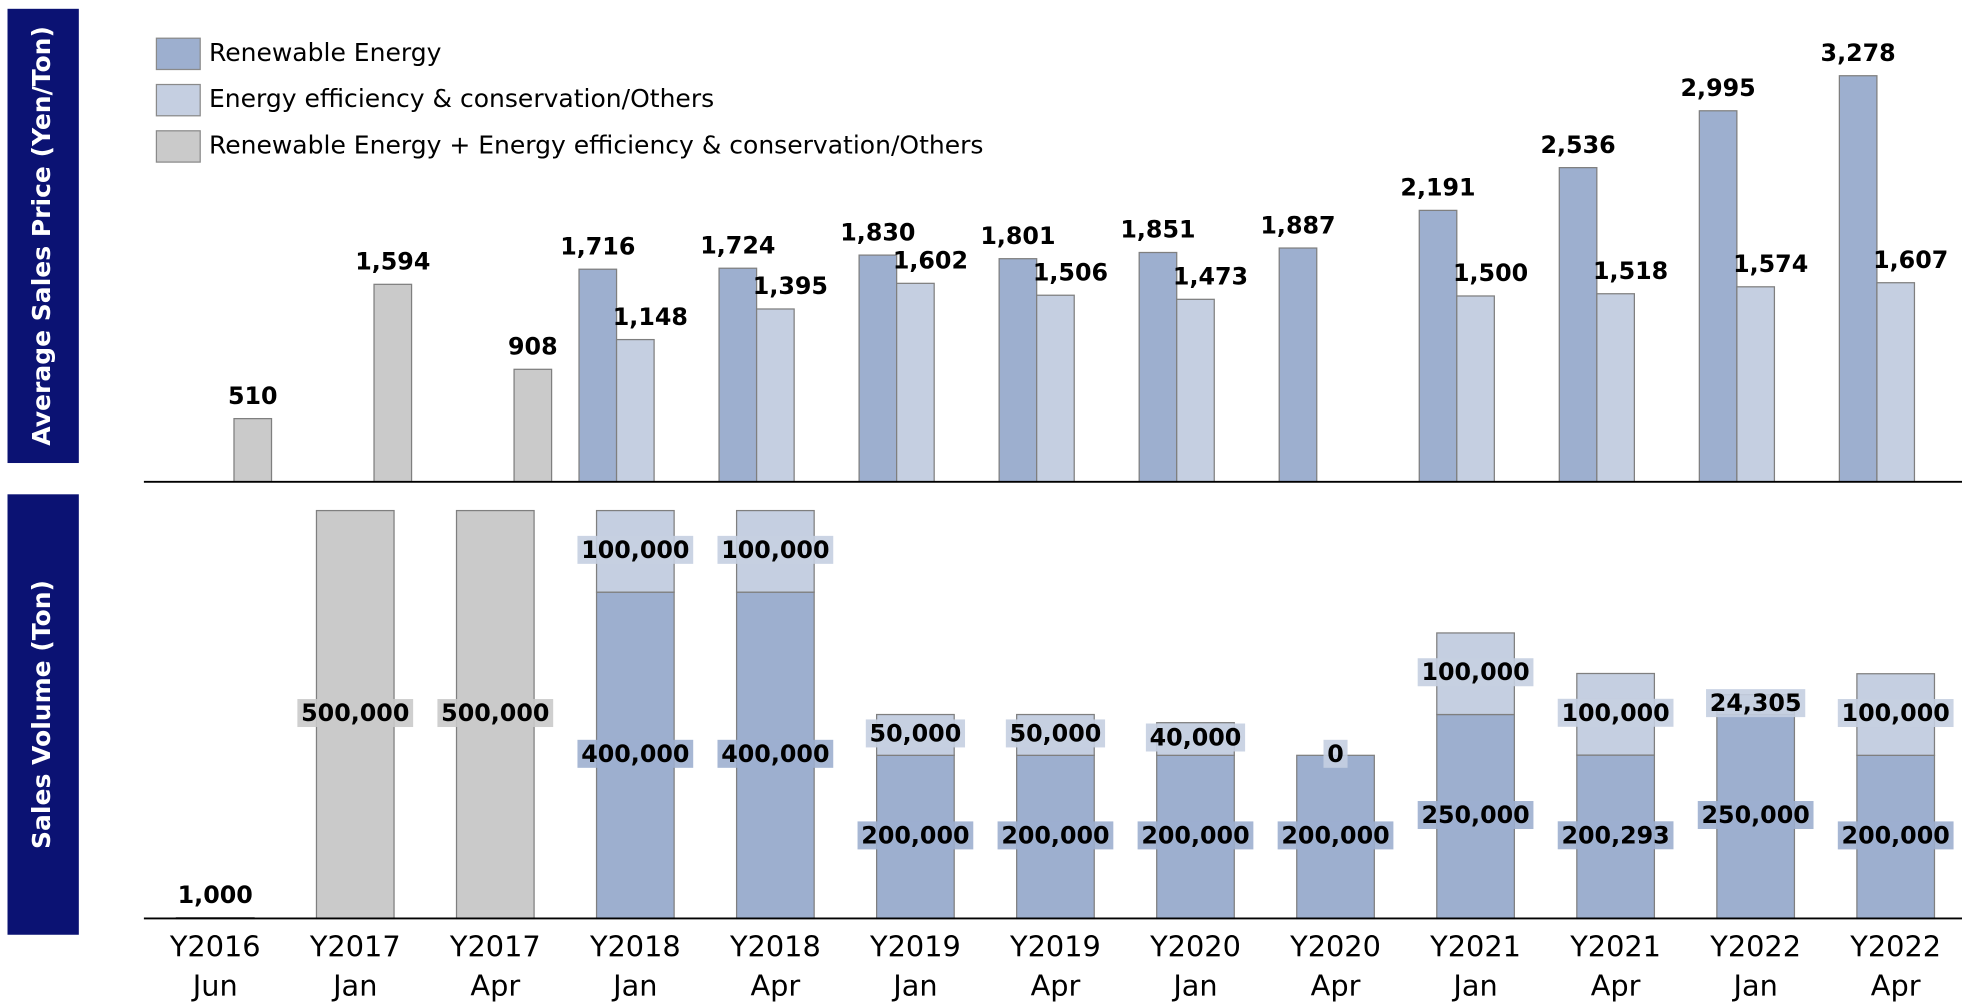 This screenshot has height=1003, width=1962. Describe the element at coordinates (461, 98) in the screenshot. I see `legend-label: Energy efficiency & conservation/Others` at that location.